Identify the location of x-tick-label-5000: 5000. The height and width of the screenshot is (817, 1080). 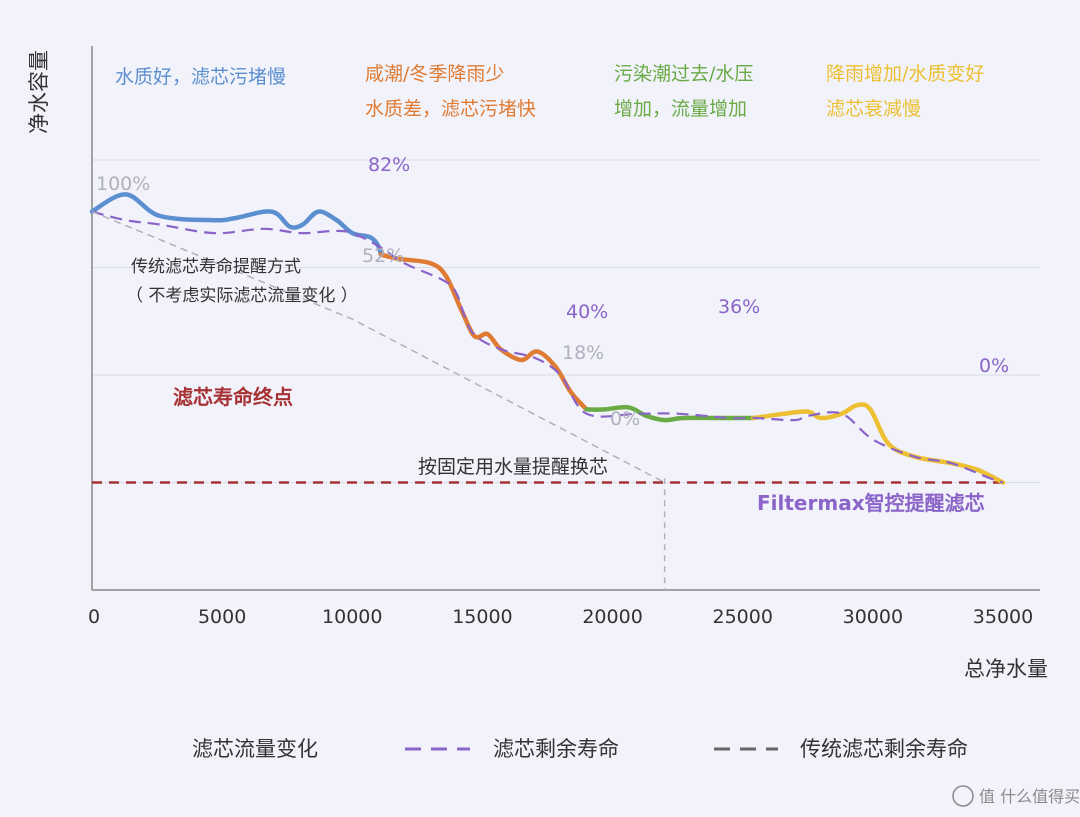
(222, 617).